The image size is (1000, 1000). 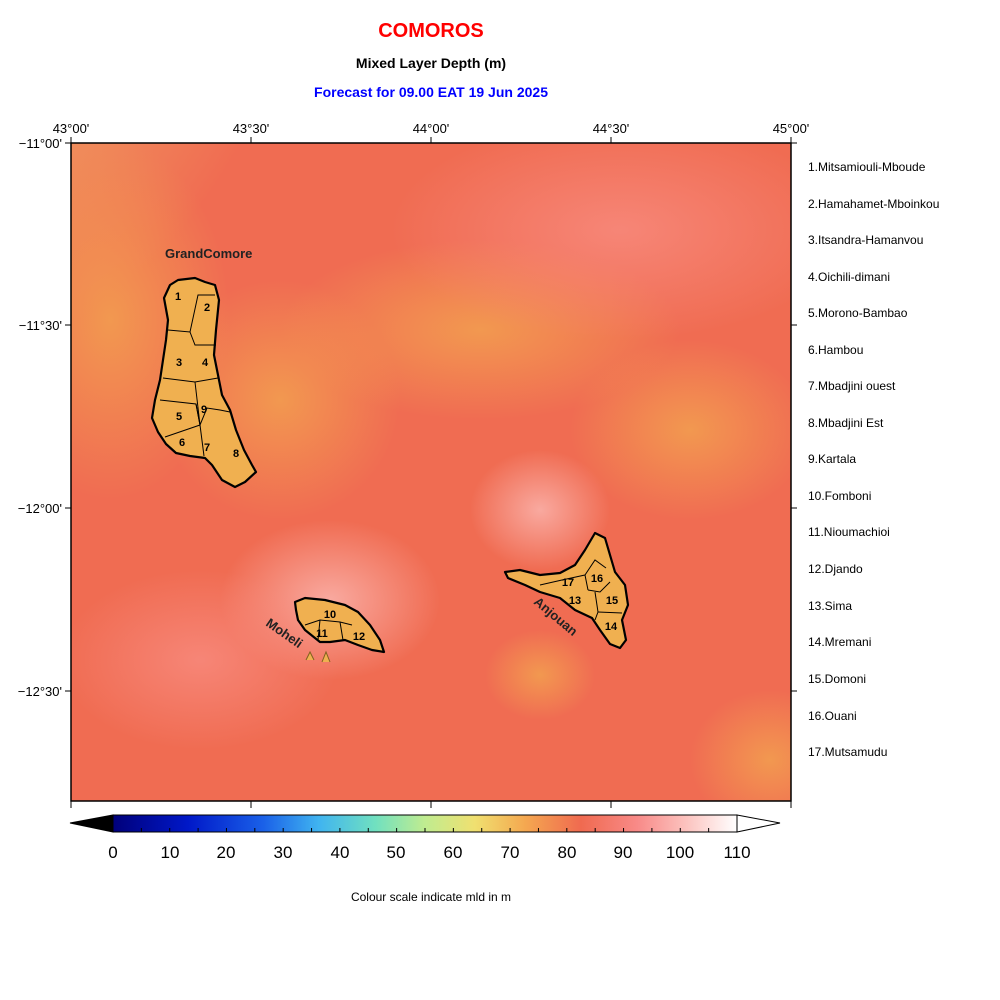 What do you see at coordinates (830, 606) in the screenshot?
I see `region-legend-item: 13.Sima` at bounding box center [830, 606].